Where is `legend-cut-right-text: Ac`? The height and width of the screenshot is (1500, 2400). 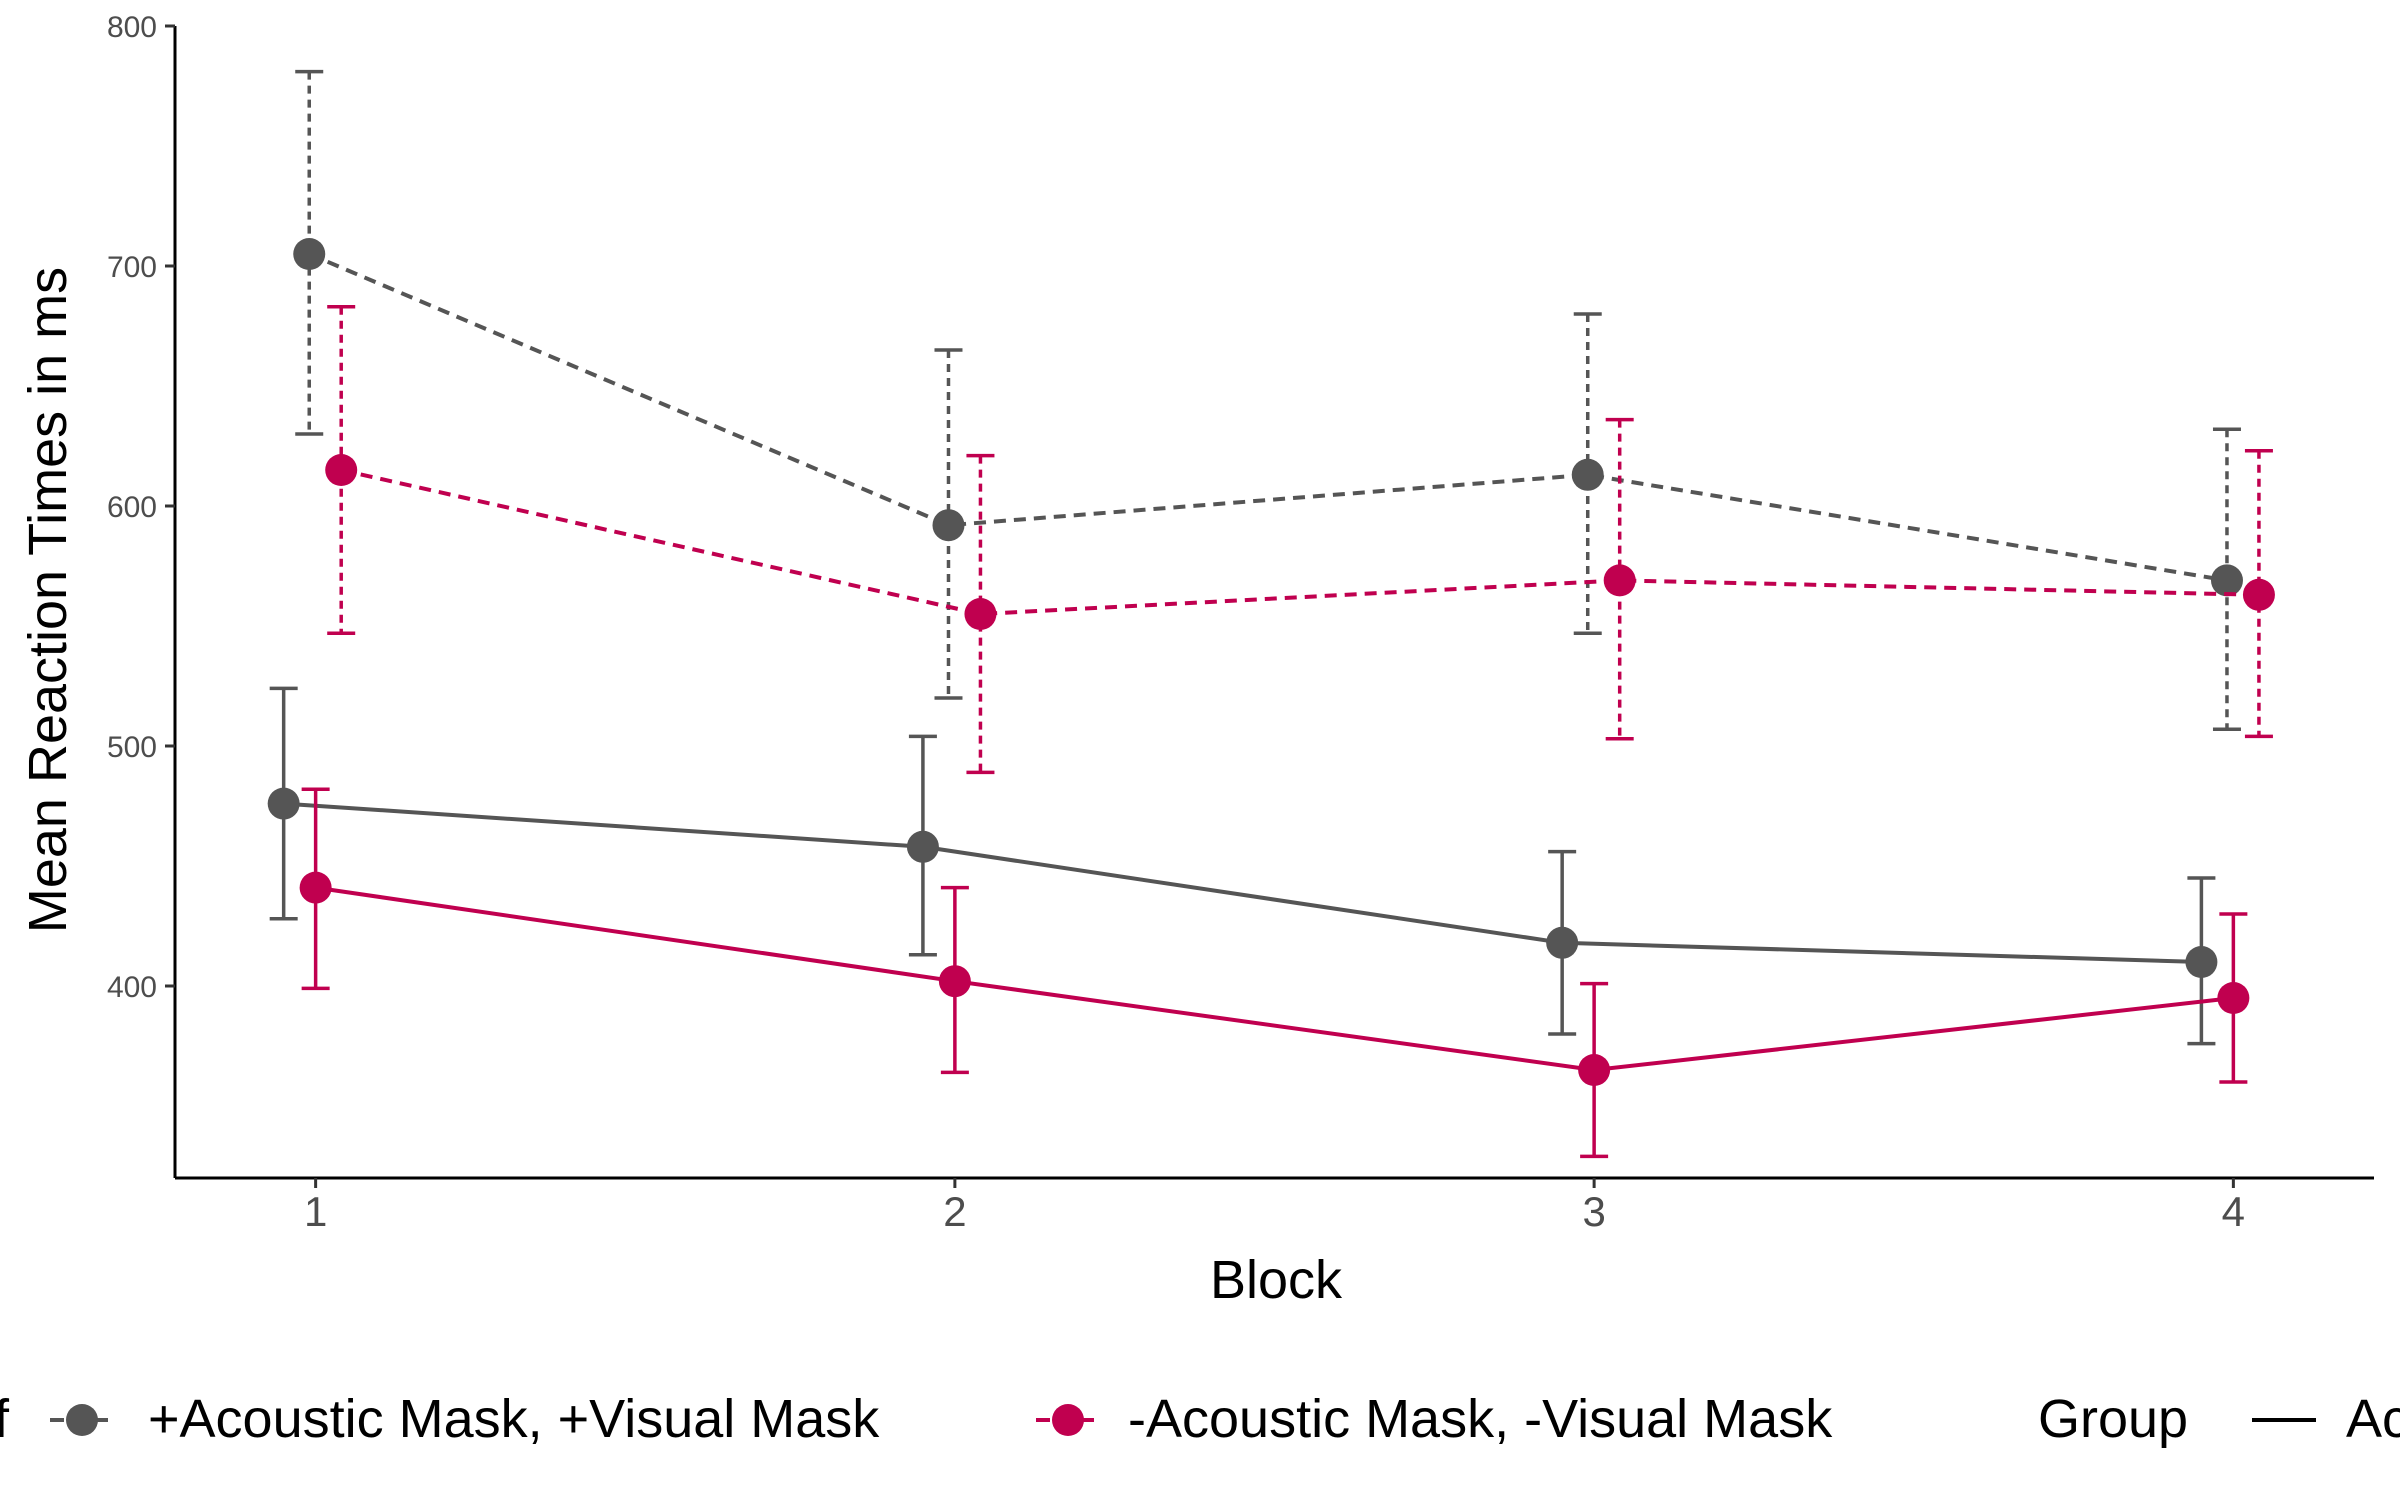
legend-cut-right-text: Ac is located at coordinates (2373, 1419).